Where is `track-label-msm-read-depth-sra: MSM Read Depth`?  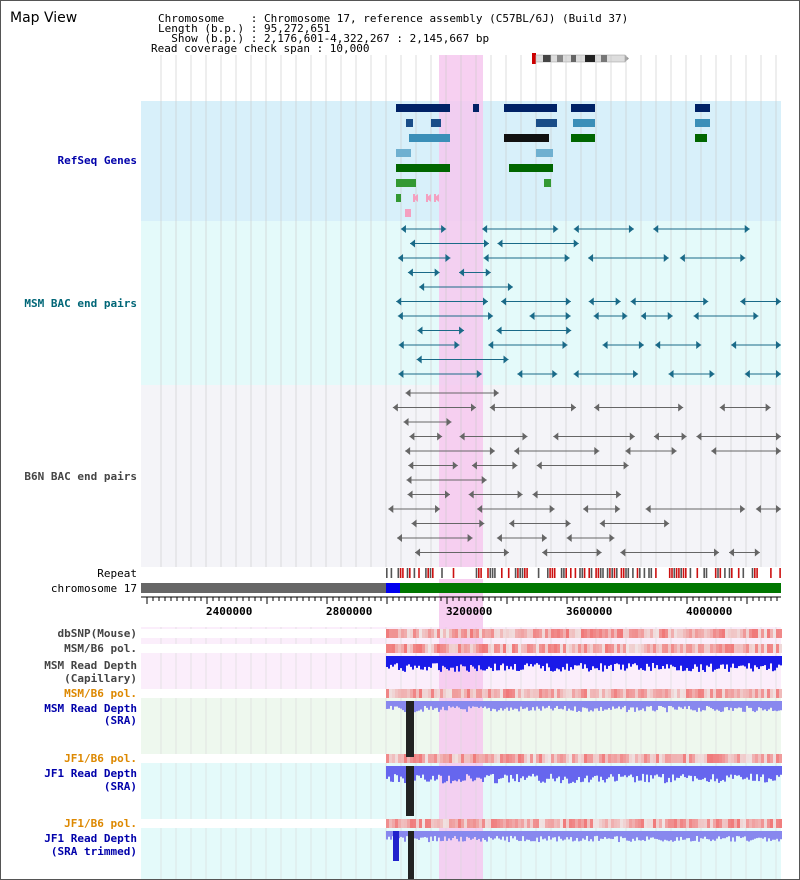
track-label-msm-read-depth-sra: MSM Read Depth is located at coordinates (90, 708).